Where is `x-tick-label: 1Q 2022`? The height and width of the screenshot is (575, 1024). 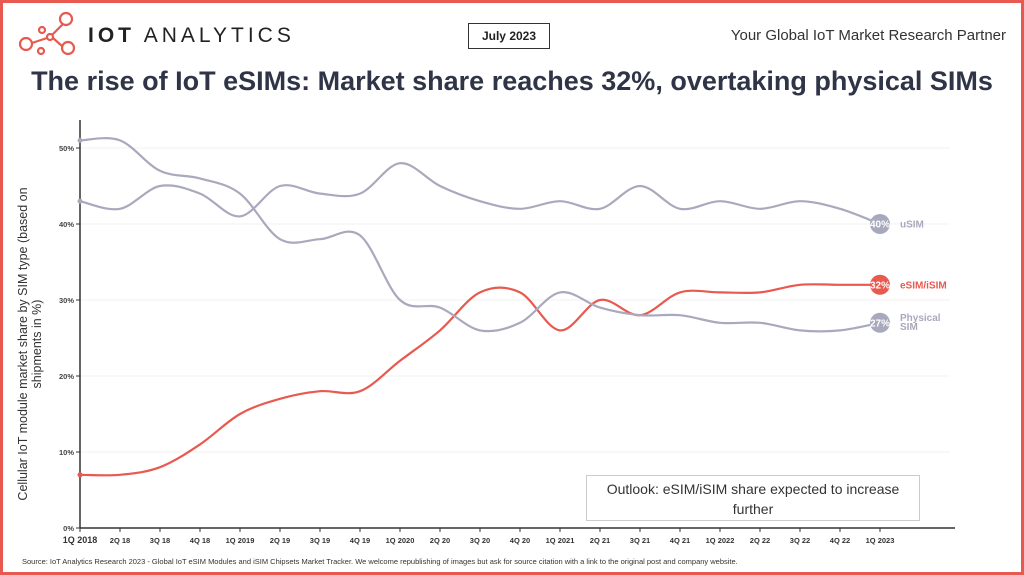
x-tick-label: 1Q 2022 is located at coordinates (720, 540).